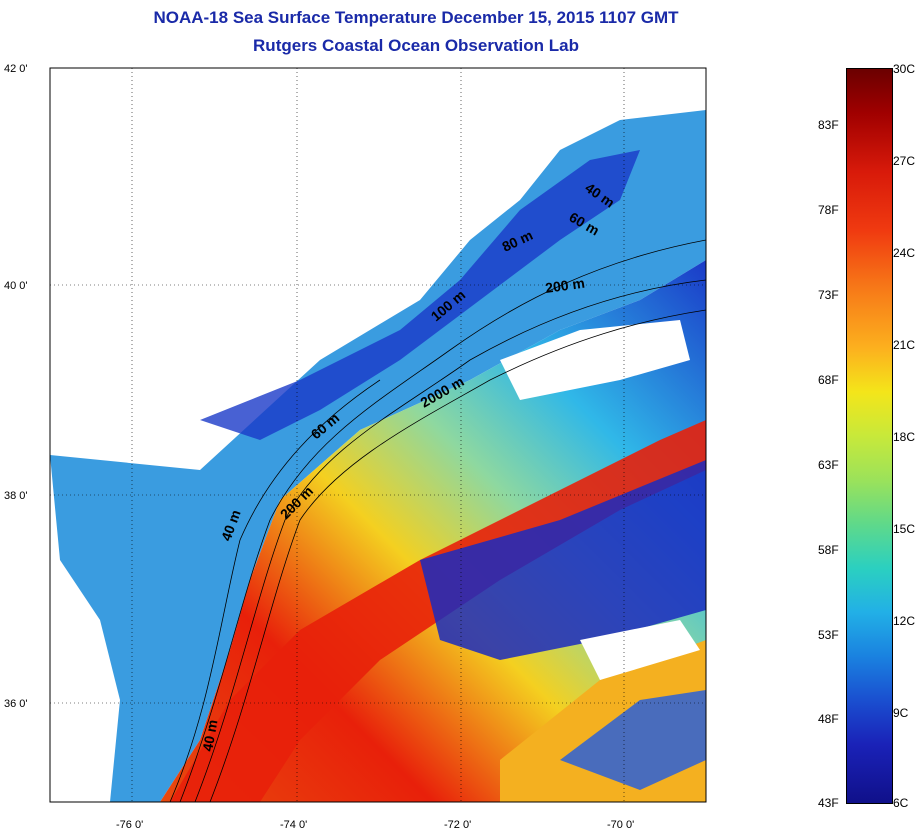 The width and height of the screenshot is (920, 832). What do you see at coordinates (16, 496) in the screenshot?
I see `lat-label: 38 0'` at bounding box center [16, 496].